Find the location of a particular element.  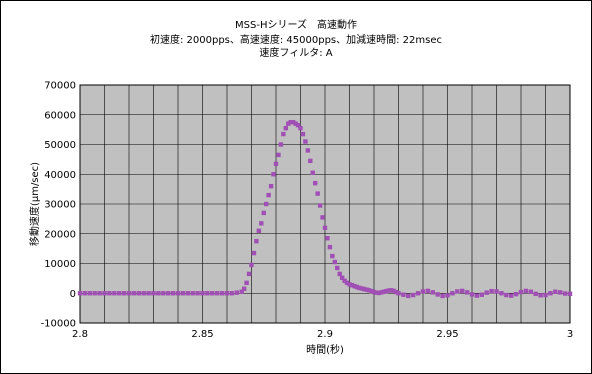

x-tick-label: 3 is located at coordinates (570, 334).